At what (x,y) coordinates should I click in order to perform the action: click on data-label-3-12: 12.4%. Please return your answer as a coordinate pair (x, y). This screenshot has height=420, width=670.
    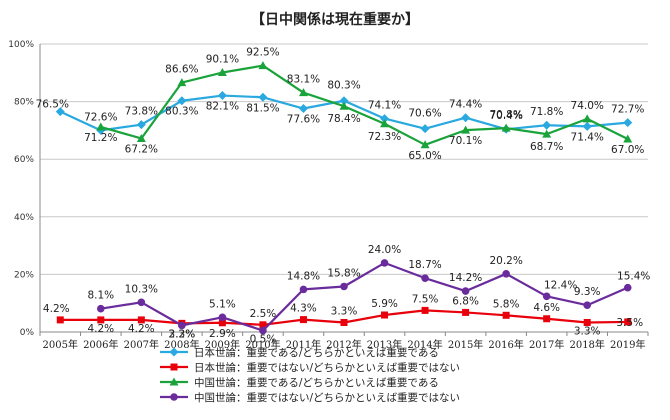
    Looking at the image, I should click on (560, 285).